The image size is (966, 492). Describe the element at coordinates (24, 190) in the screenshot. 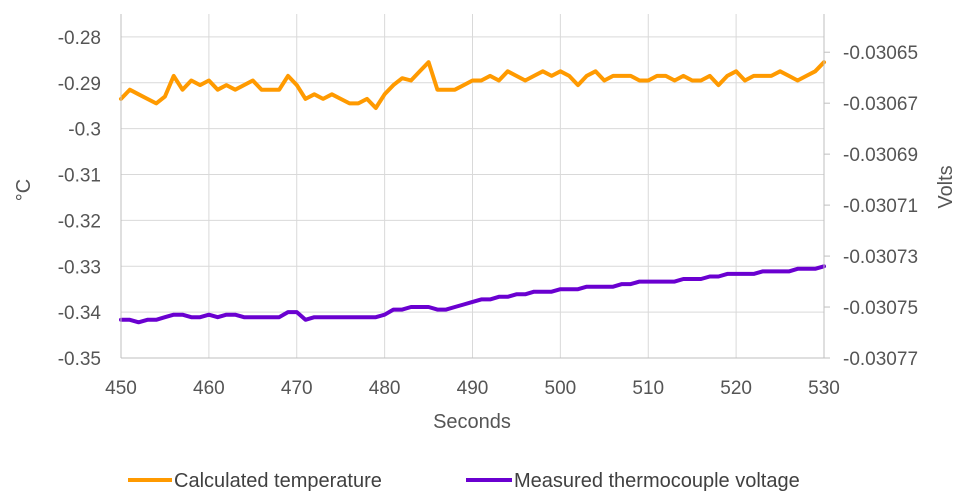

I see `left-axis-title: °C` at that location.